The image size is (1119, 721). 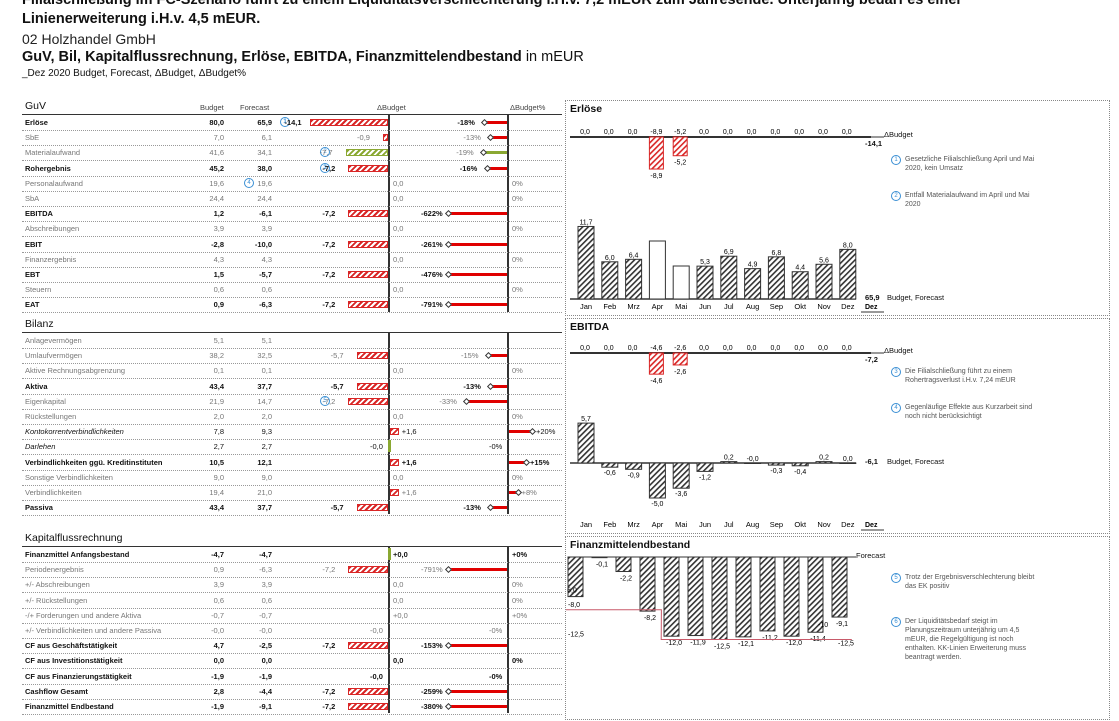 What do you see at coordinates (57, 585) in the screenshot?
I see `row-label: +/- Abschreibungen` at bounding box center [57, 585].